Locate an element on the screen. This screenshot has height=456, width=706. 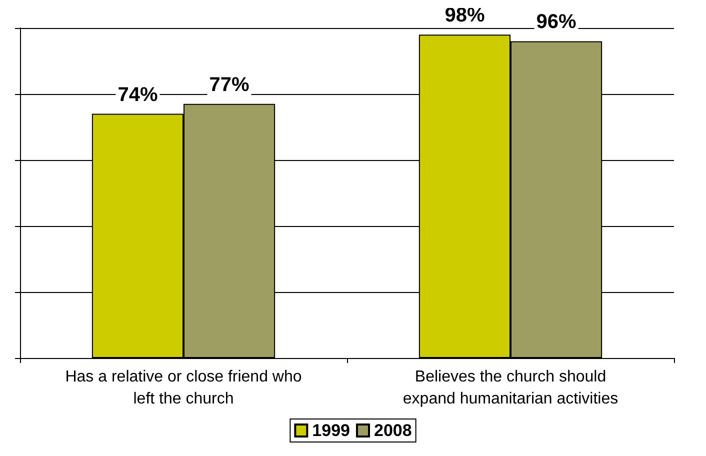
data-label: 96% is located at coordinates (556, 22).